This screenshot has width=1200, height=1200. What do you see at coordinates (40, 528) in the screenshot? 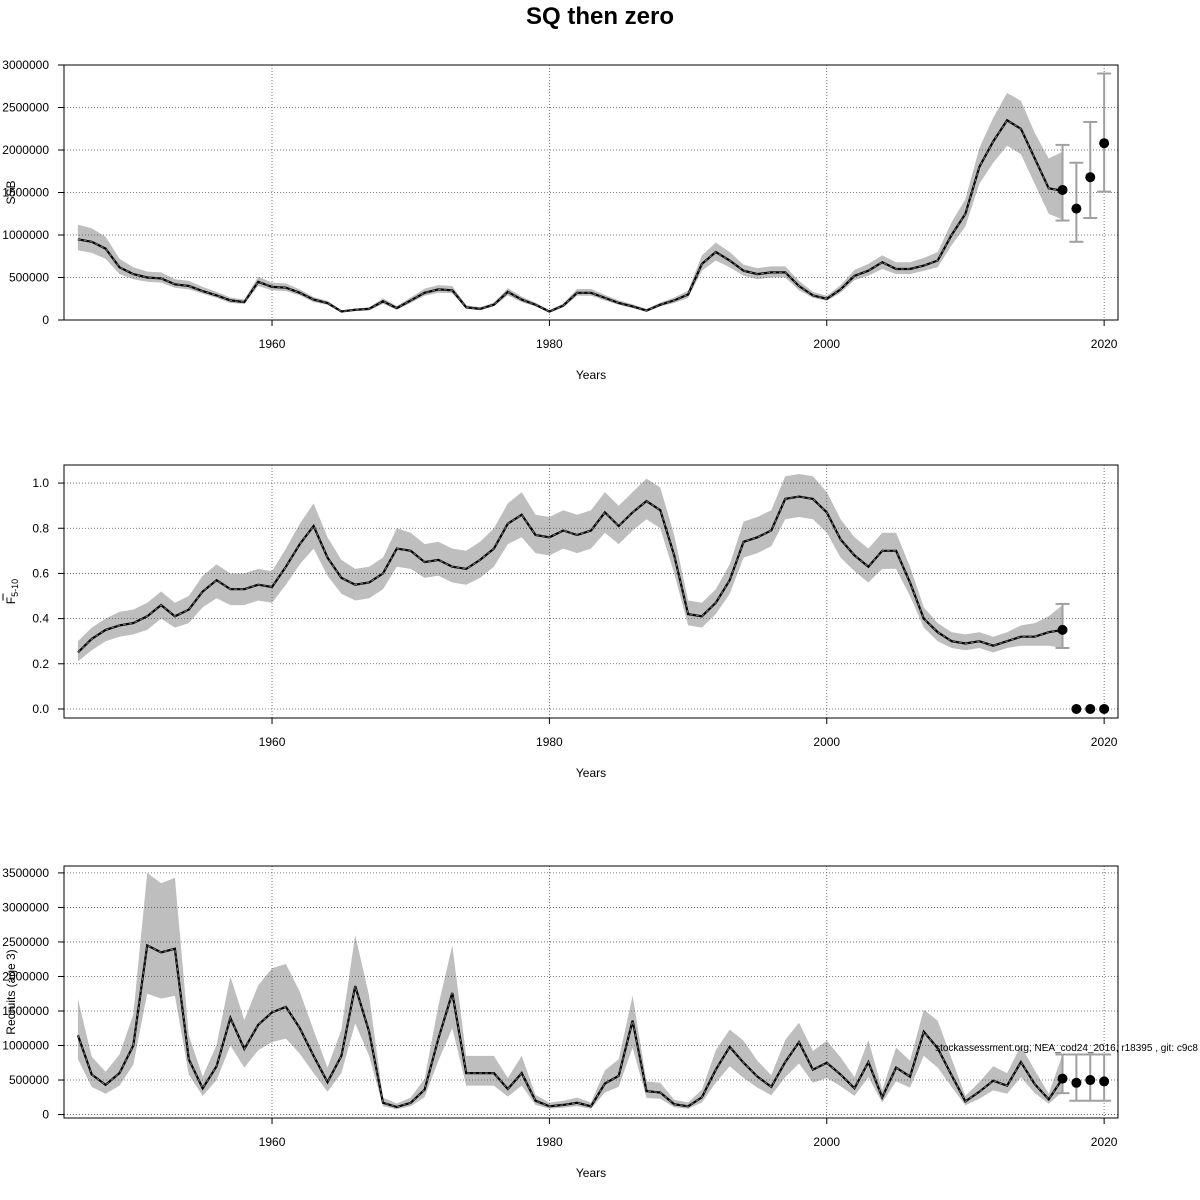
I see `y-tick-label: 0.8` at bounding box center [40, 528].